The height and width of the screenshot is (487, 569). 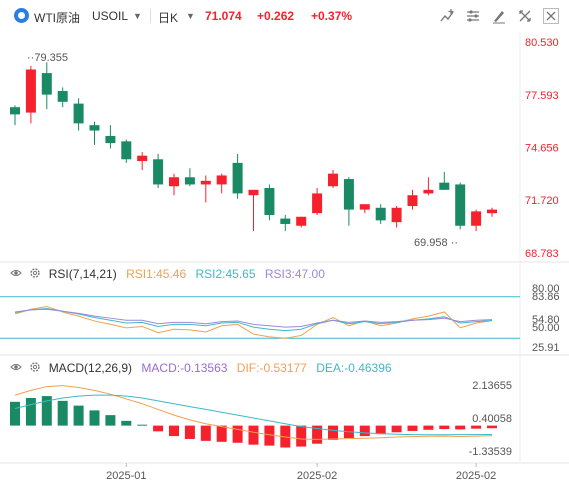 I want to click on x-axis-label: 2025-01, so click(x=126, y=476).